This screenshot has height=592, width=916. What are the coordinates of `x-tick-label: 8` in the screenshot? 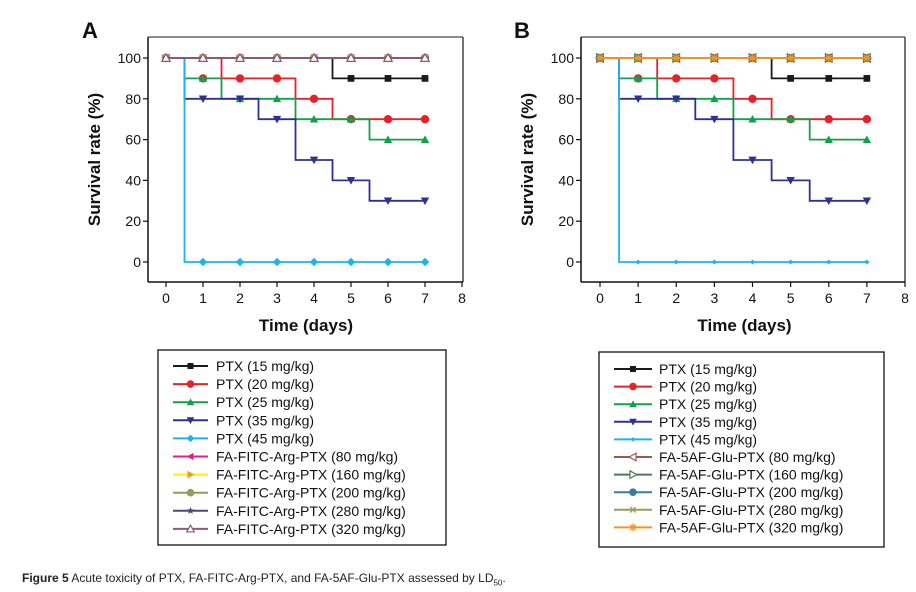 It's located at (905, 298).